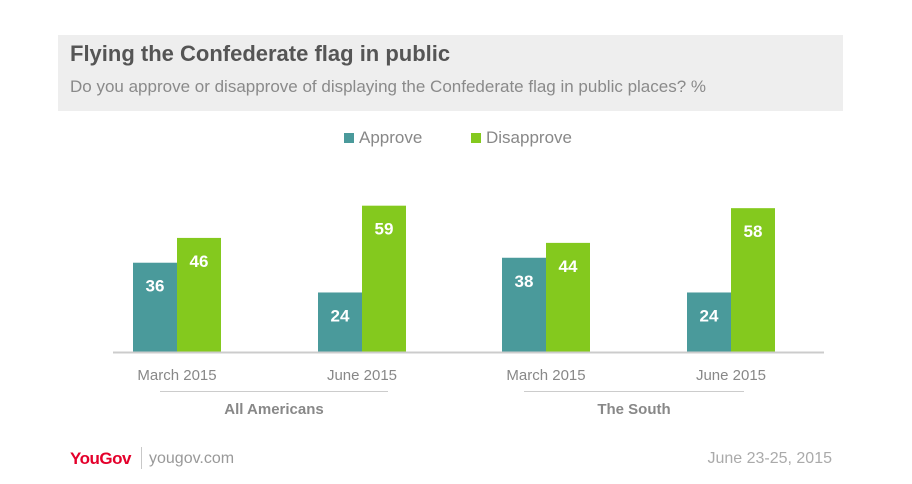  I want to click on x-tick-label-0: March 2015, so click(176, 375).